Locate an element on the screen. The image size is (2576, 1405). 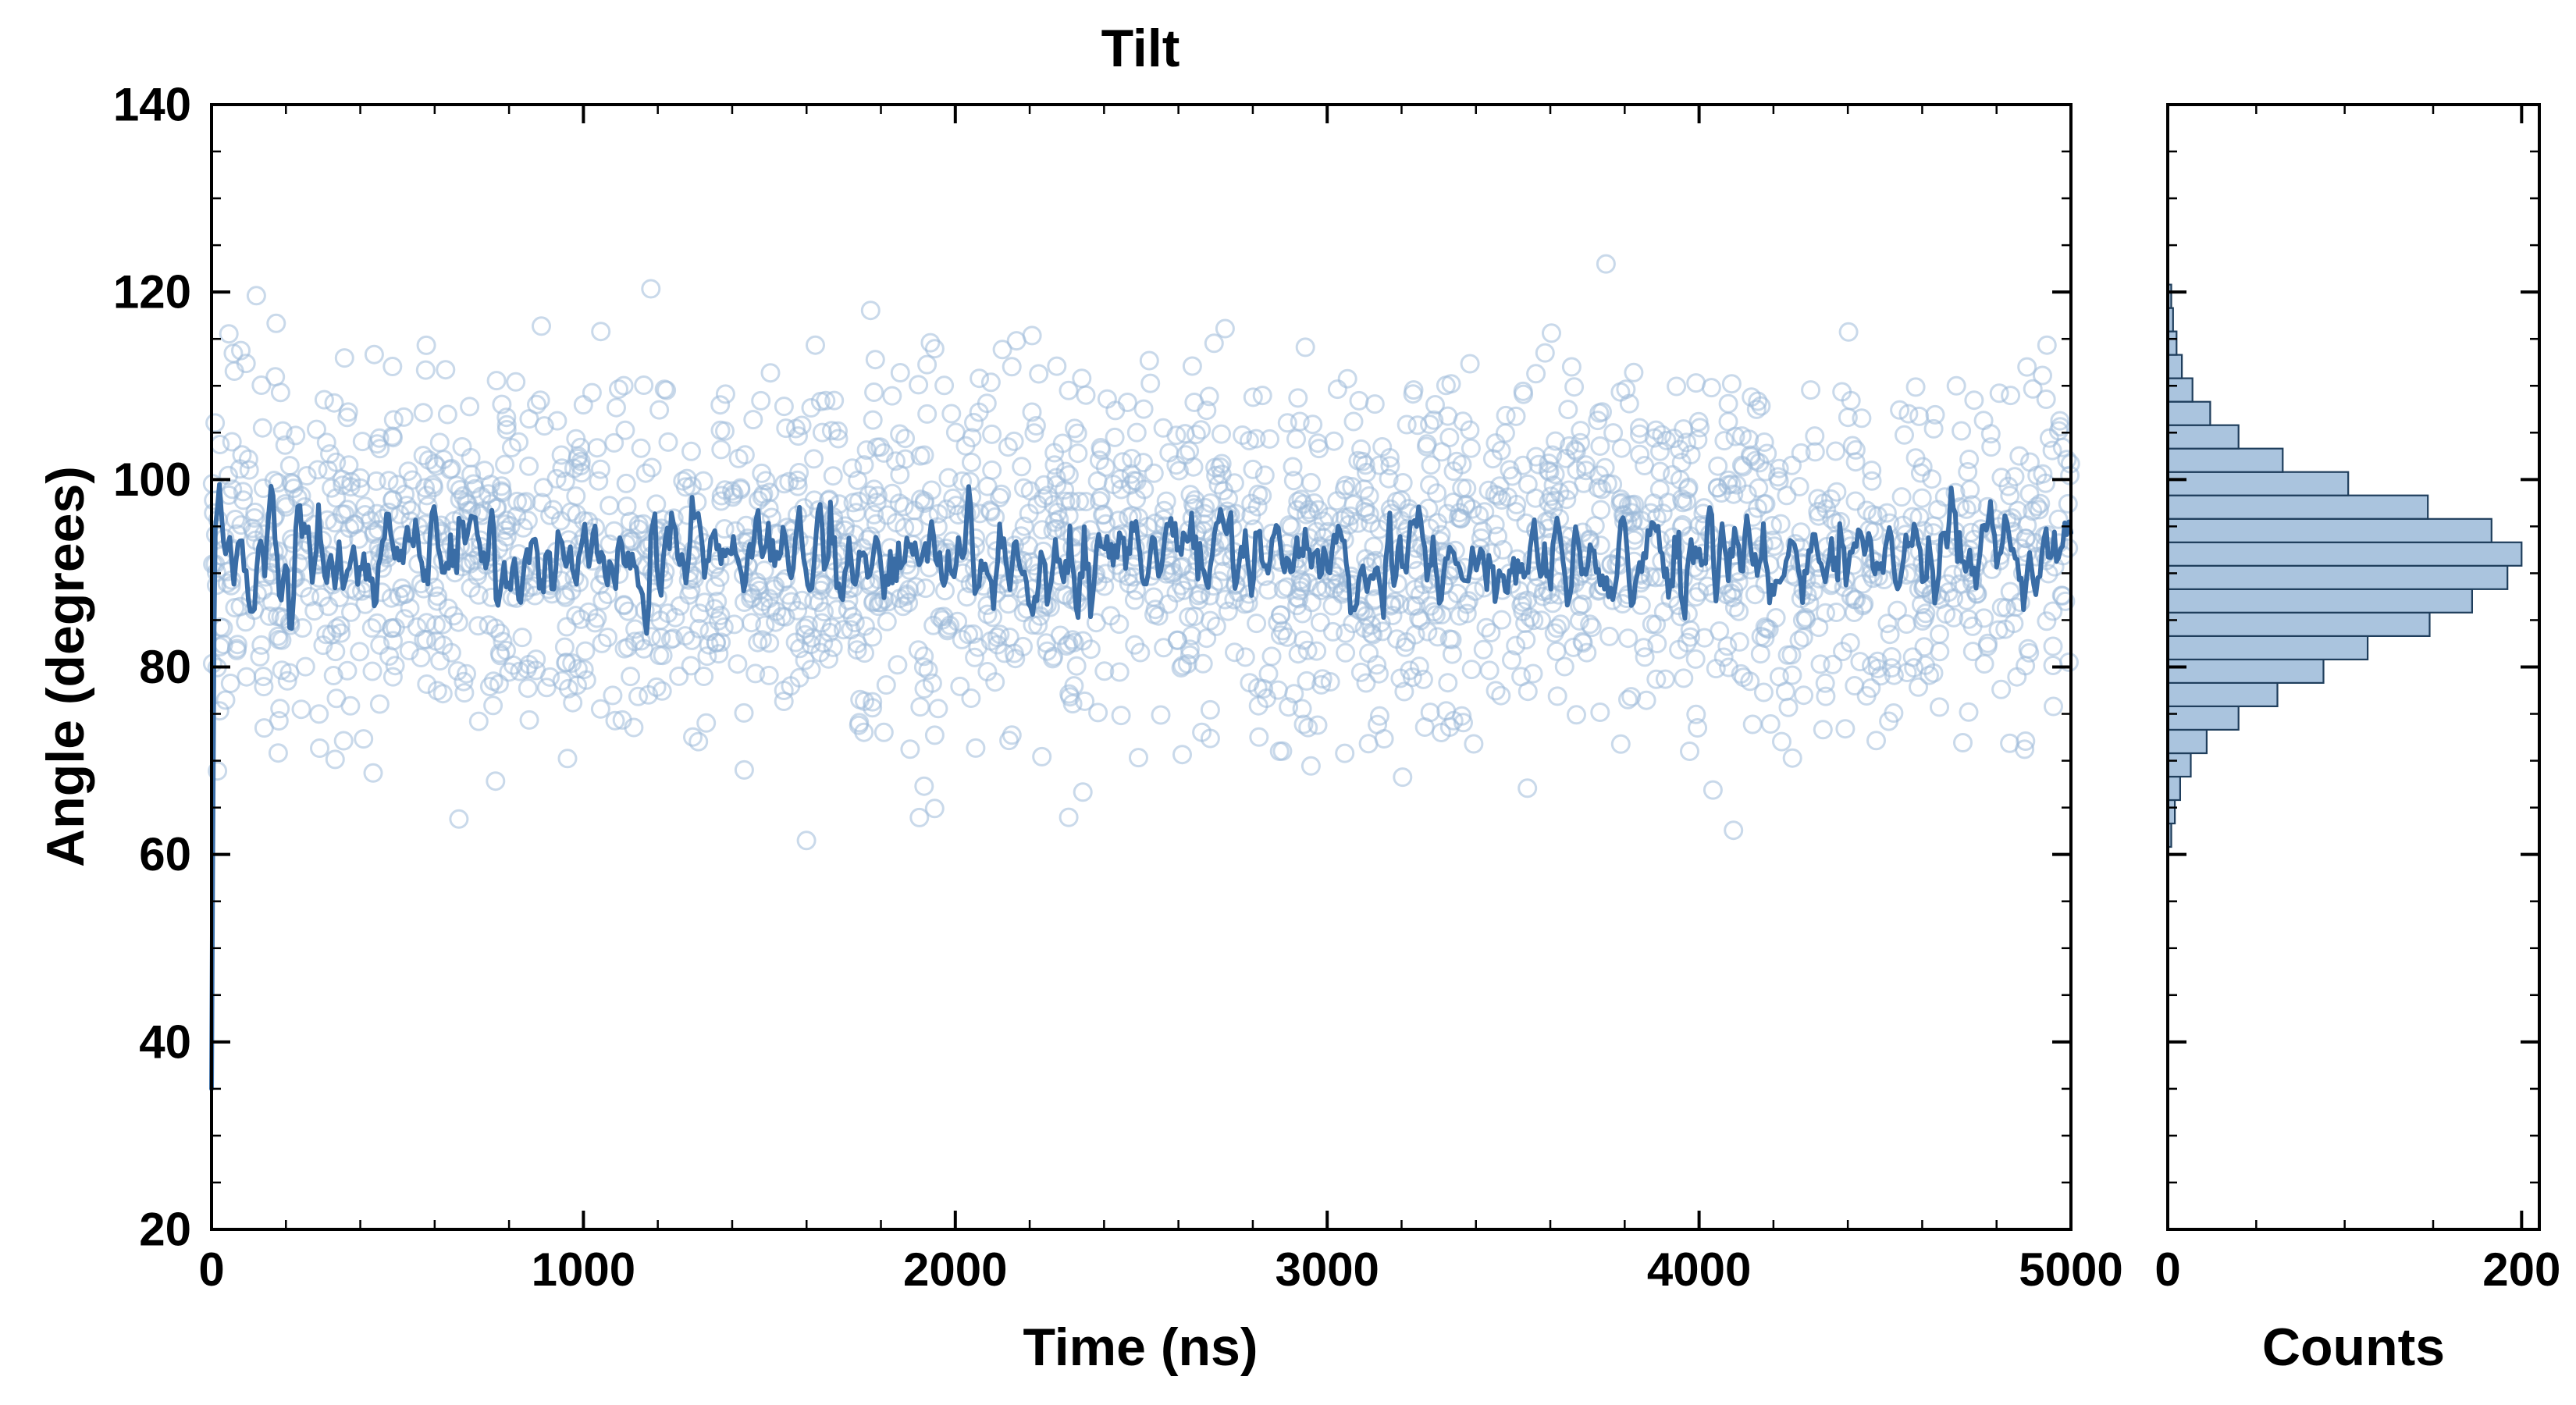
svg-text: 140 is located at coordinates (152, 105).